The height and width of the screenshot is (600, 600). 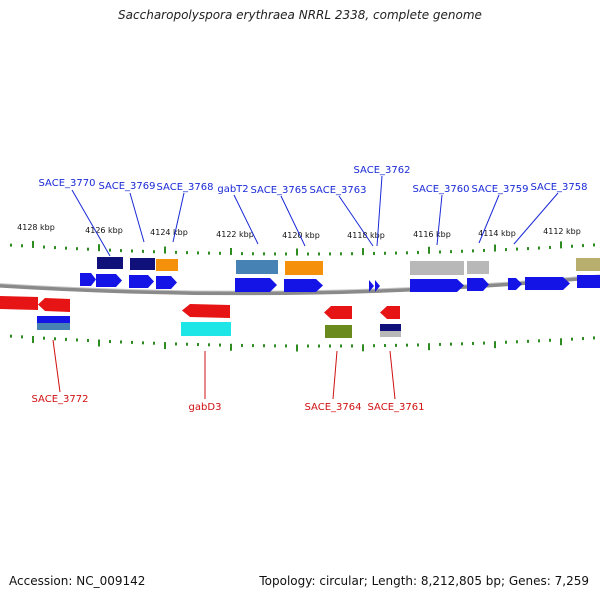 I want to click on gene-label: SACE_3760, so click(x=441, y=189).